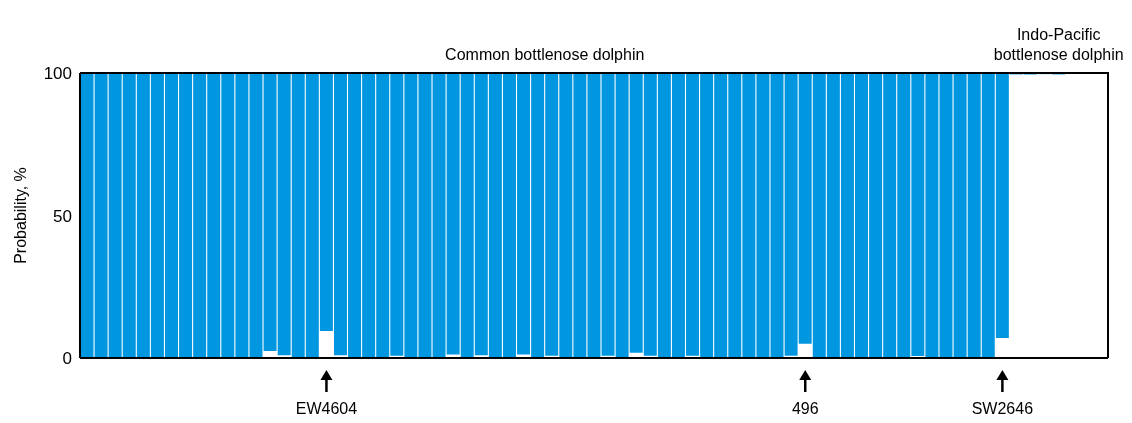  I want to click on y-axis-title: Probability, %, so click(20, 215).